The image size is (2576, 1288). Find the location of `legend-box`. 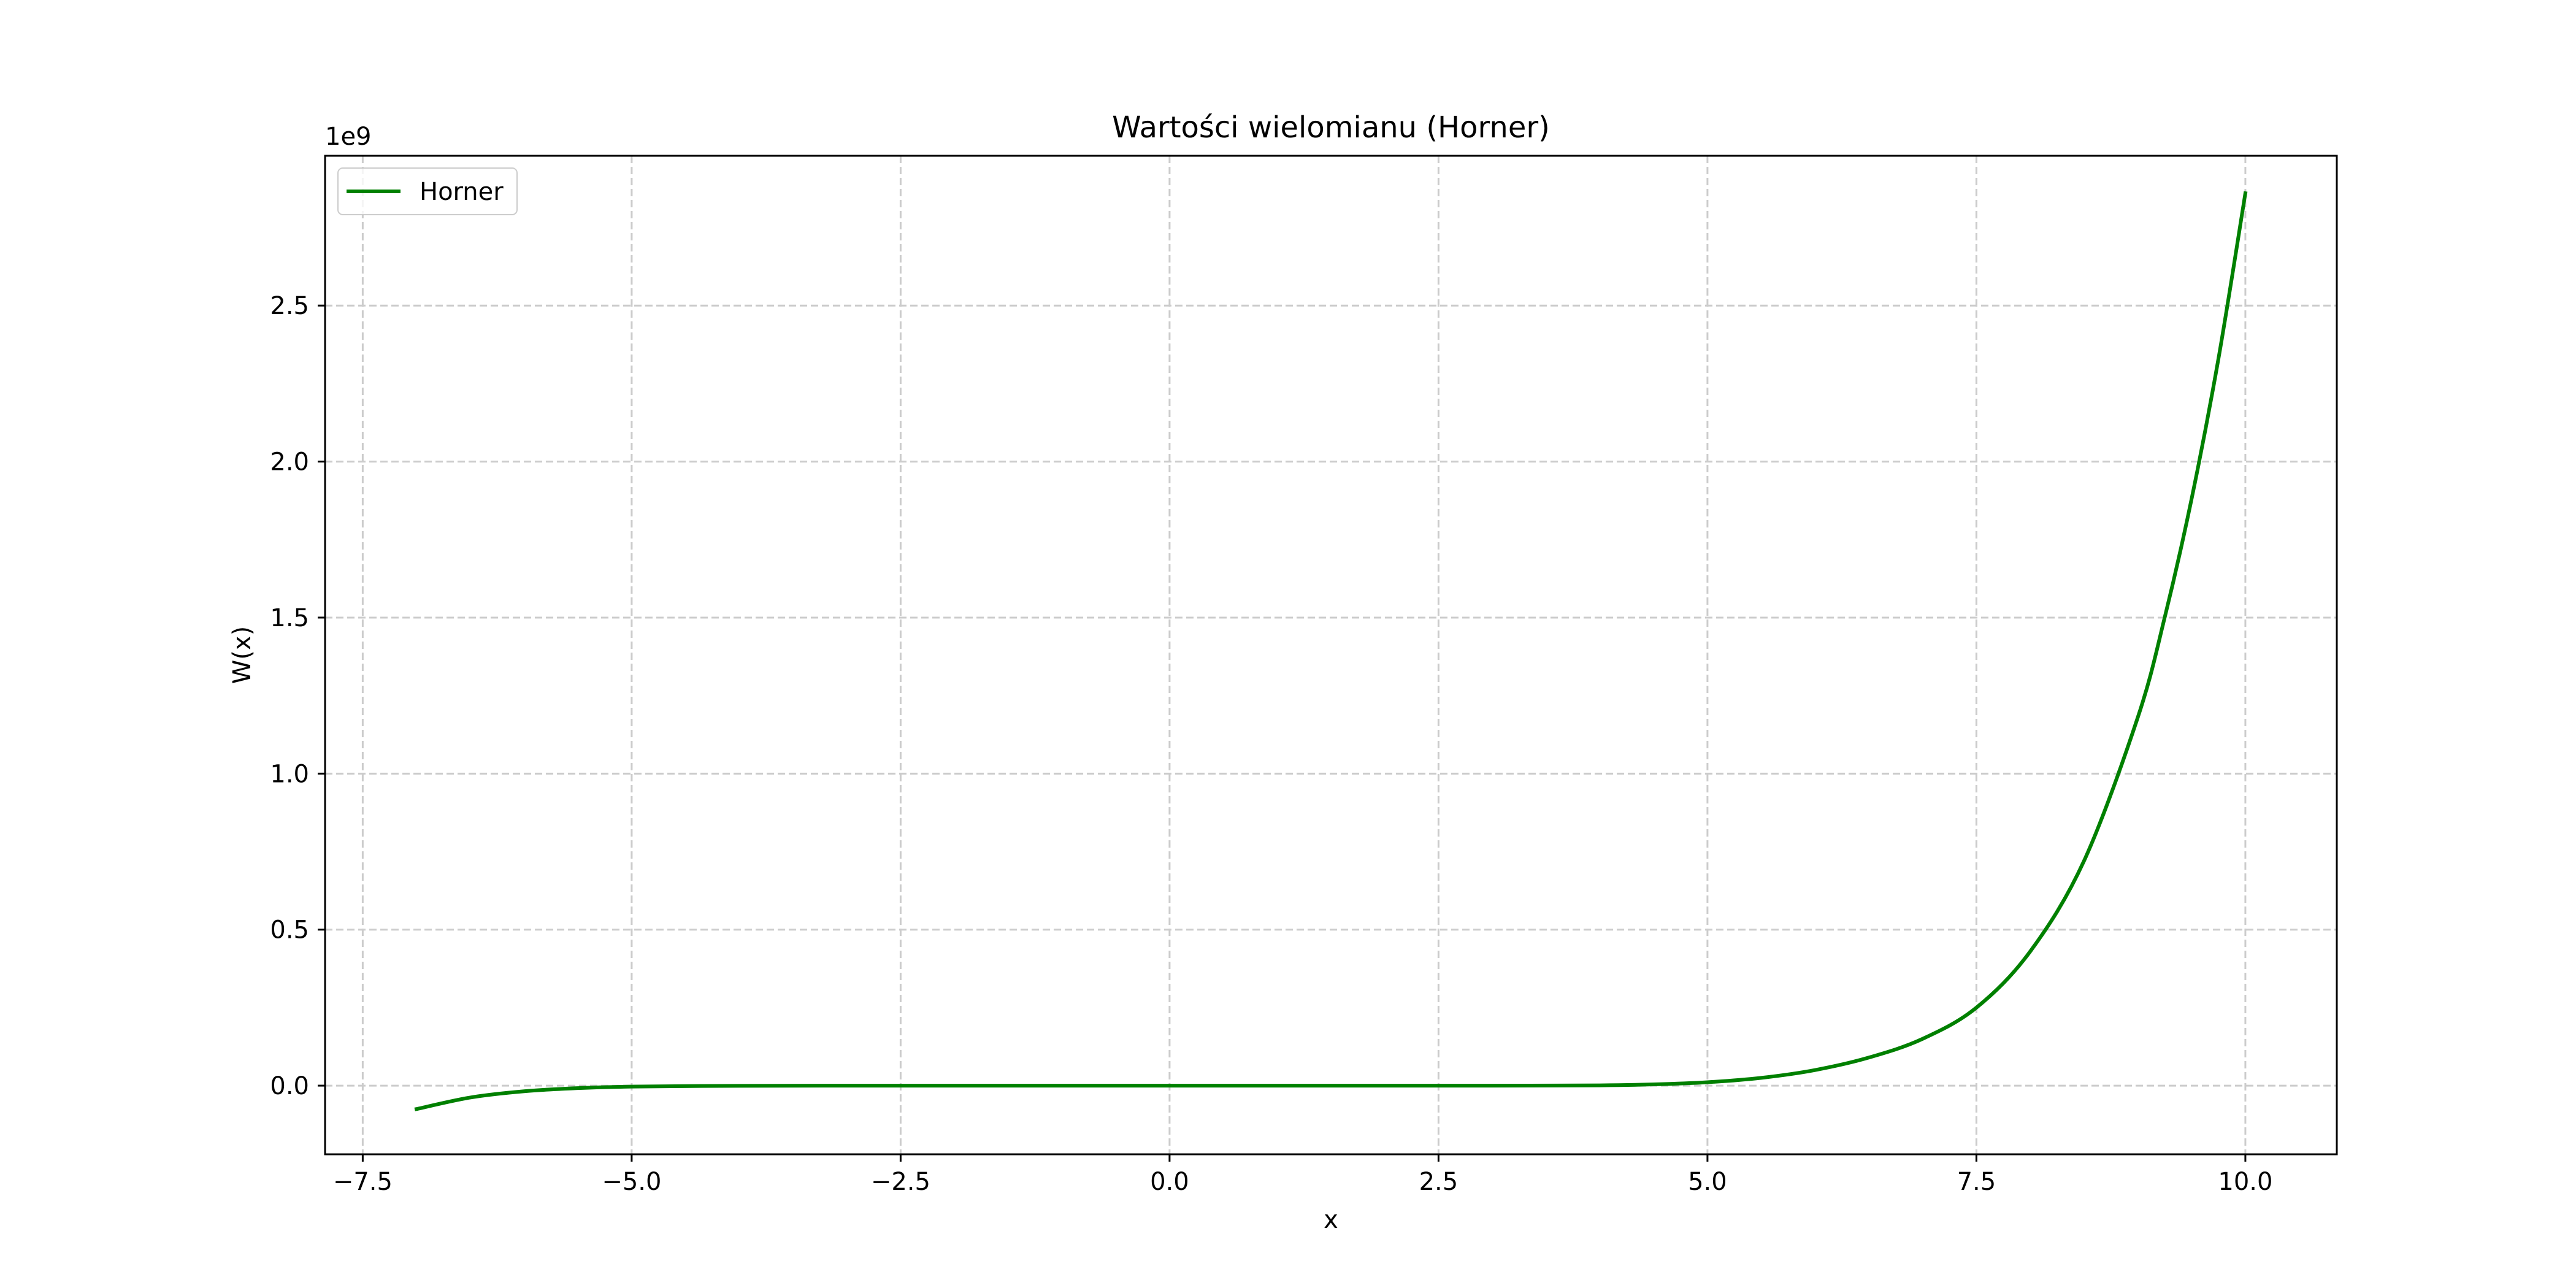

legend-box is located at coordinates (427, 191).